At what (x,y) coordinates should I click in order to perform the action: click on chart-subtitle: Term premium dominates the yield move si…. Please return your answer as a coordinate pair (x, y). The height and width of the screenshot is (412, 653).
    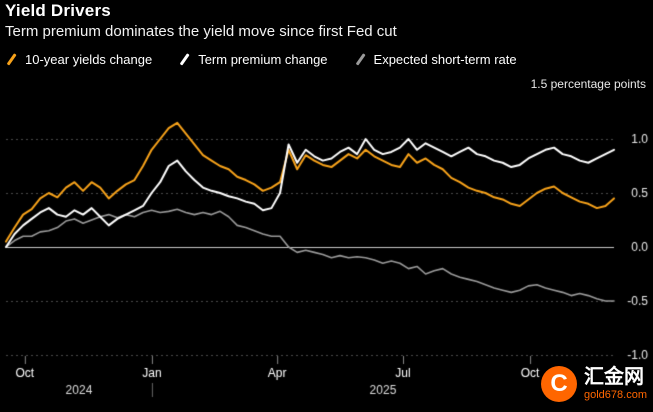
    Looking at the image, I should click on (201, 31).